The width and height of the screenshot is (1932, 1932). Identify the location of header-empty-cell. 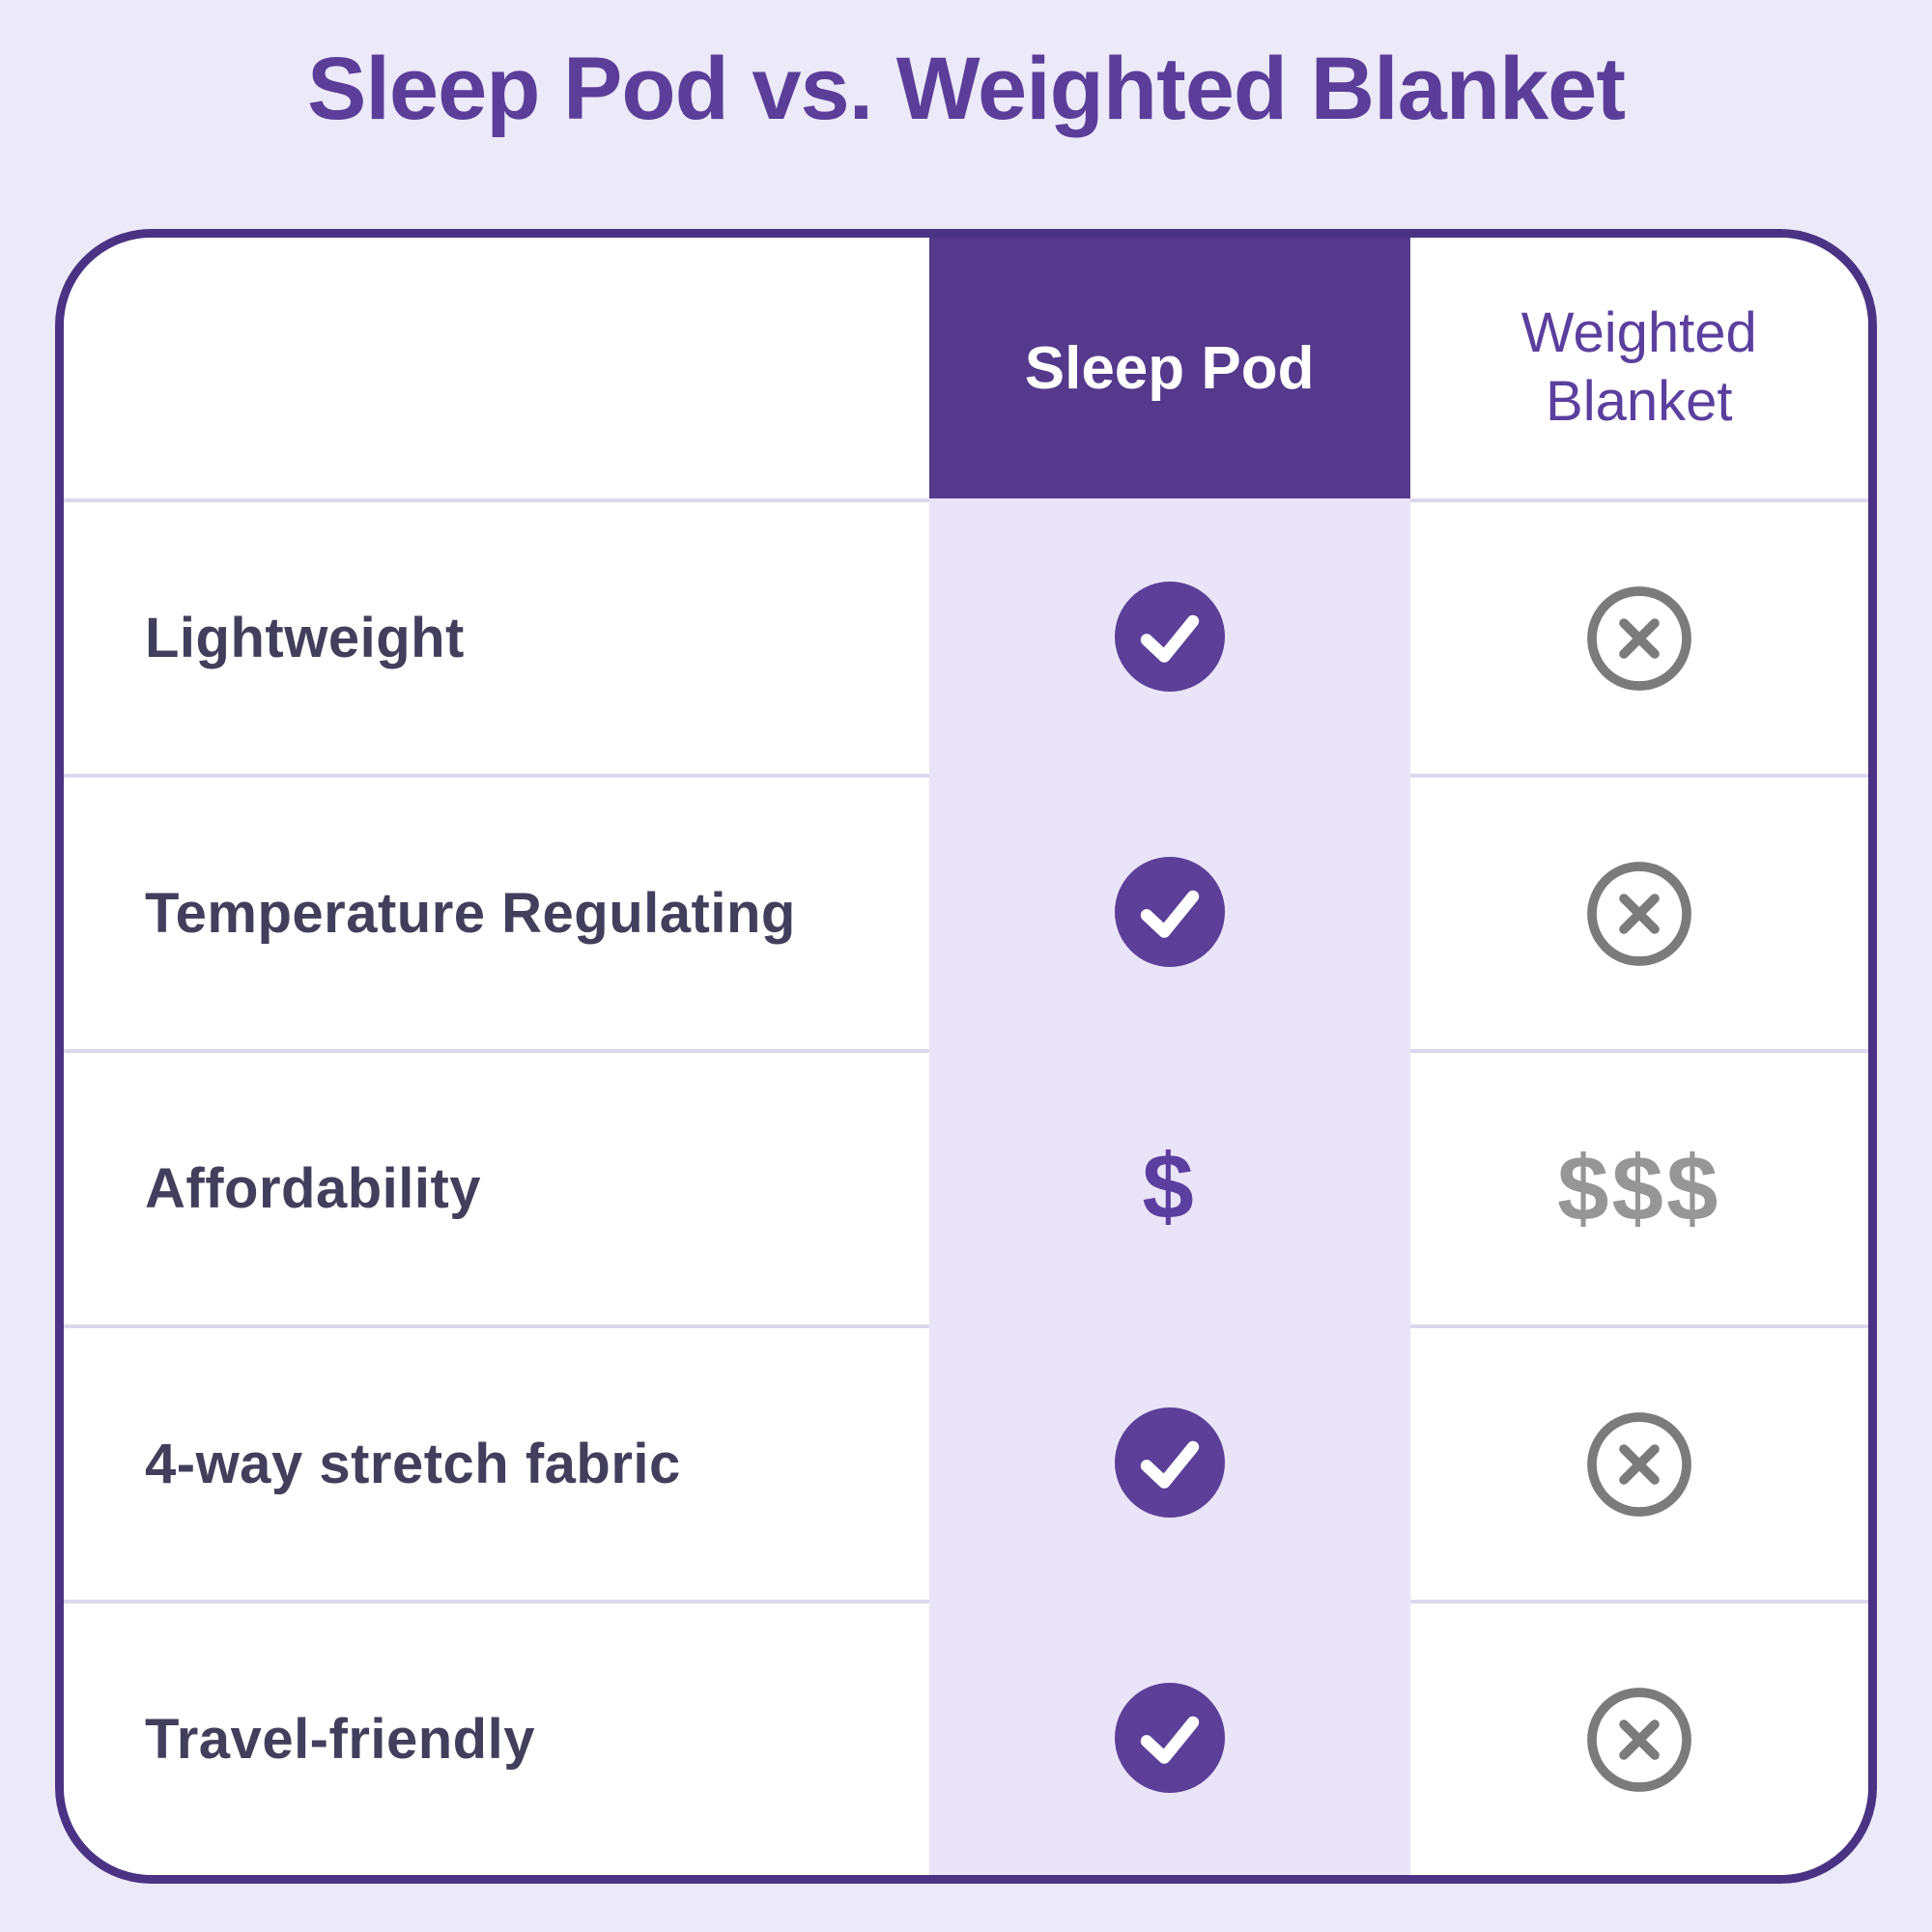
(497, 368).